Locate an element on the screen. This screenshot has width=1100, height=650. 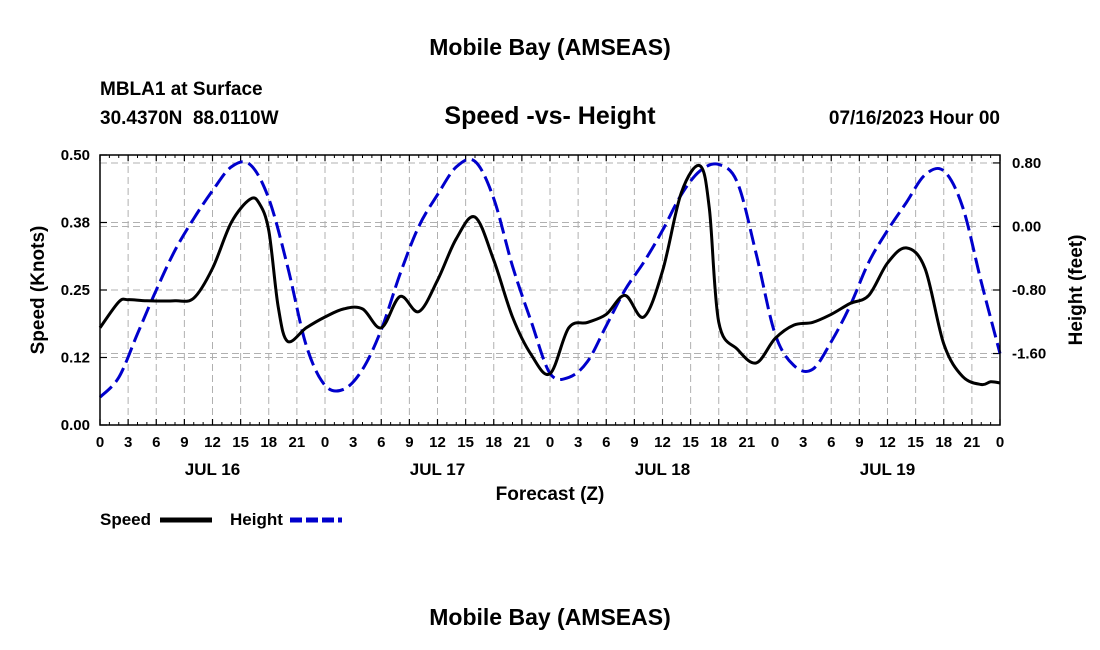
x-day-label: JUL 19 is located at coordinates (887, 469).